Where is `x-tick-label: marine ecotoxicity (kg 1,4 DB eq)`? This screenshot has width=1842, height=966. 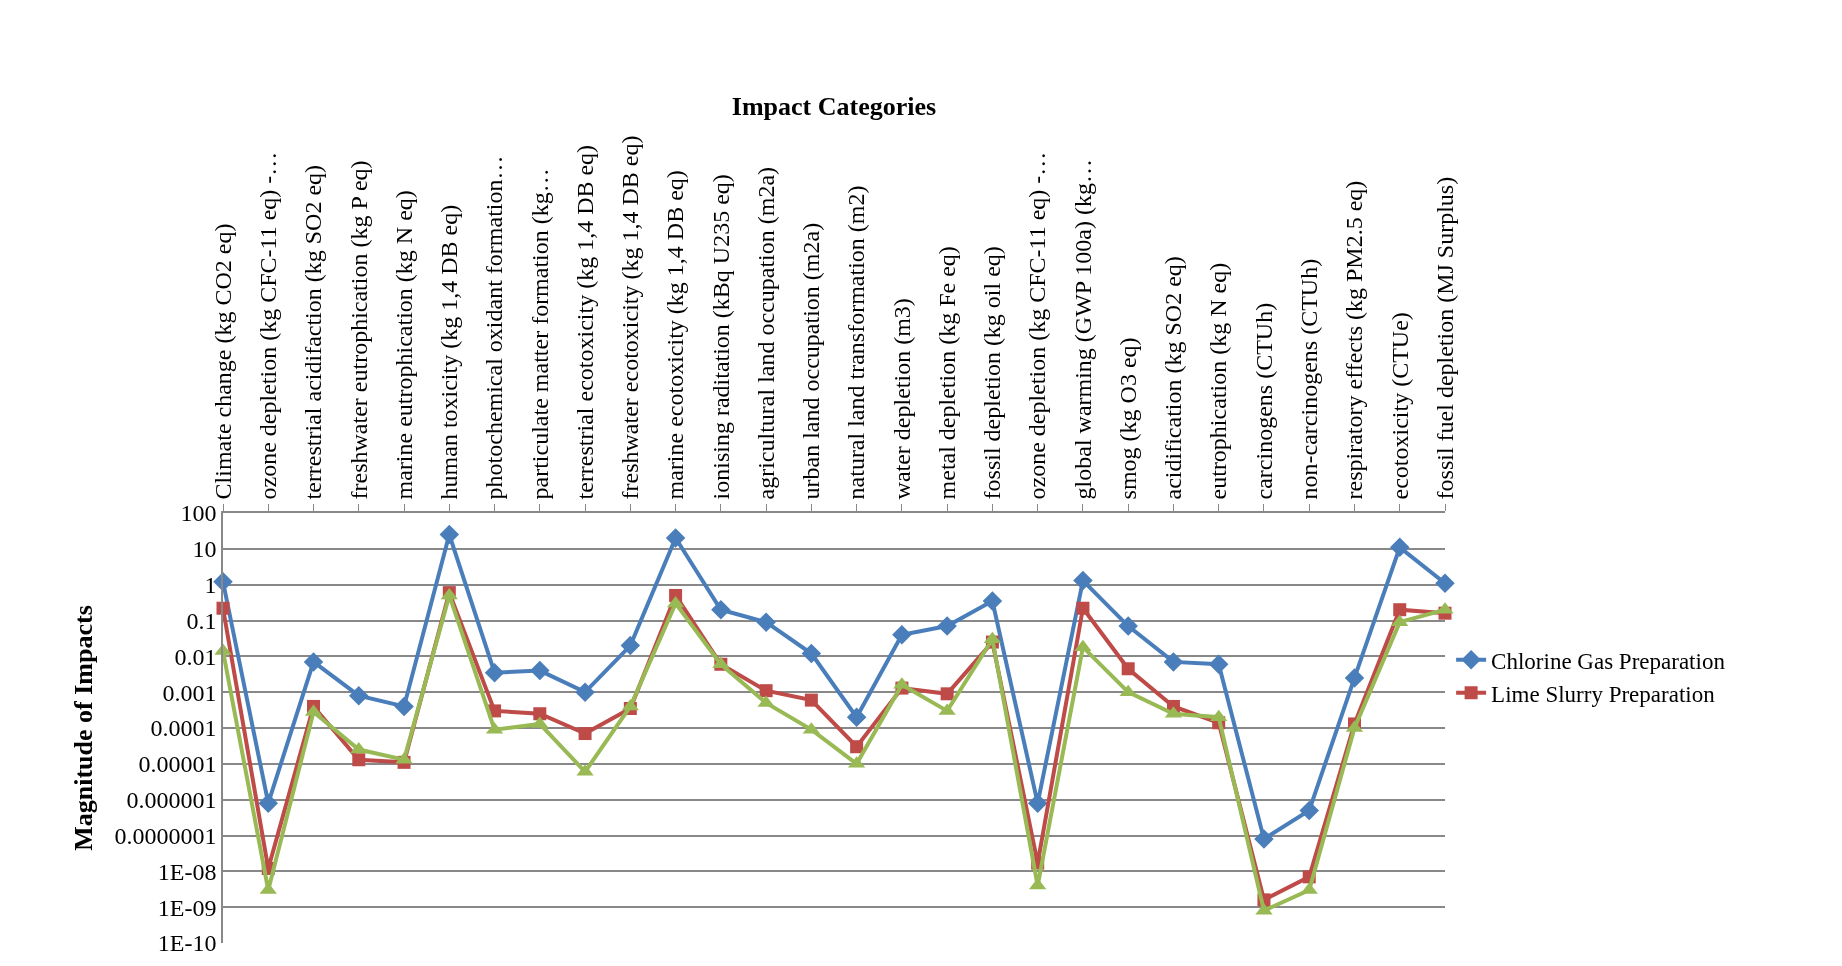 x-tick-label: marine ecotoxicity (kg 1,4 DB eq) is located at coordinates (675, 335).